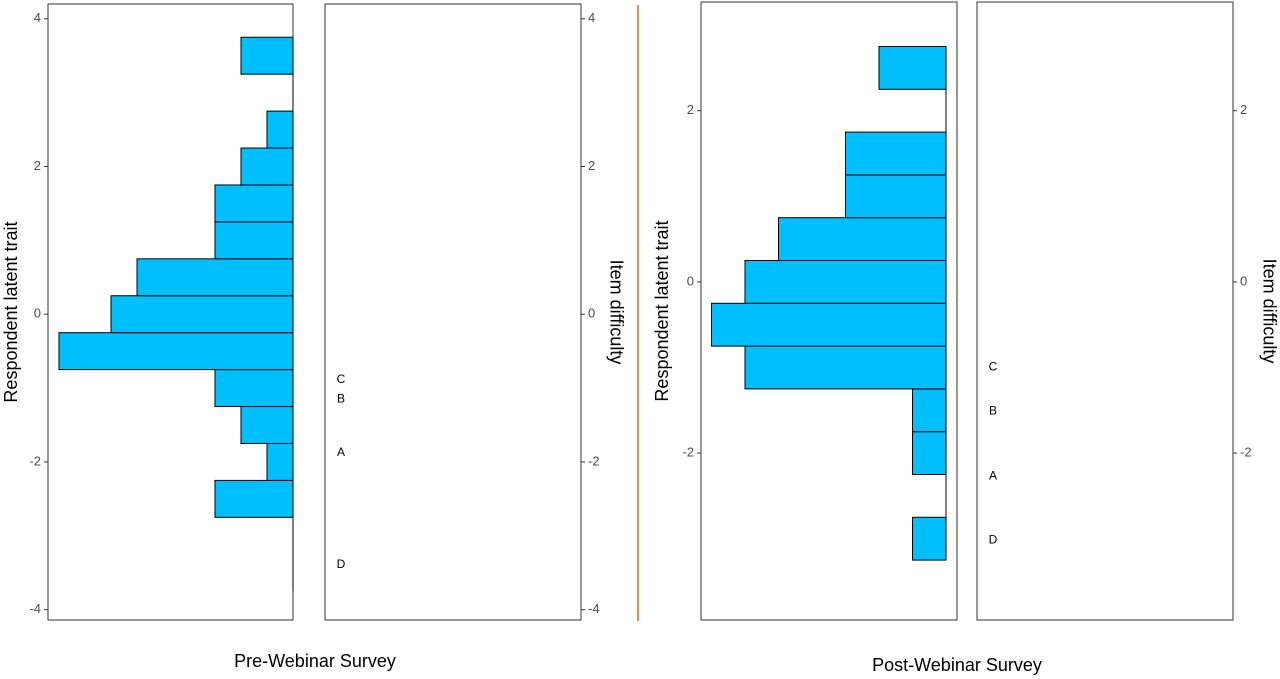 The height and width of the screenshot is (679, 1280). Describe the element at coordinates (35, 608) in the screenshot. I see `y-tick-label: -4` at that location.